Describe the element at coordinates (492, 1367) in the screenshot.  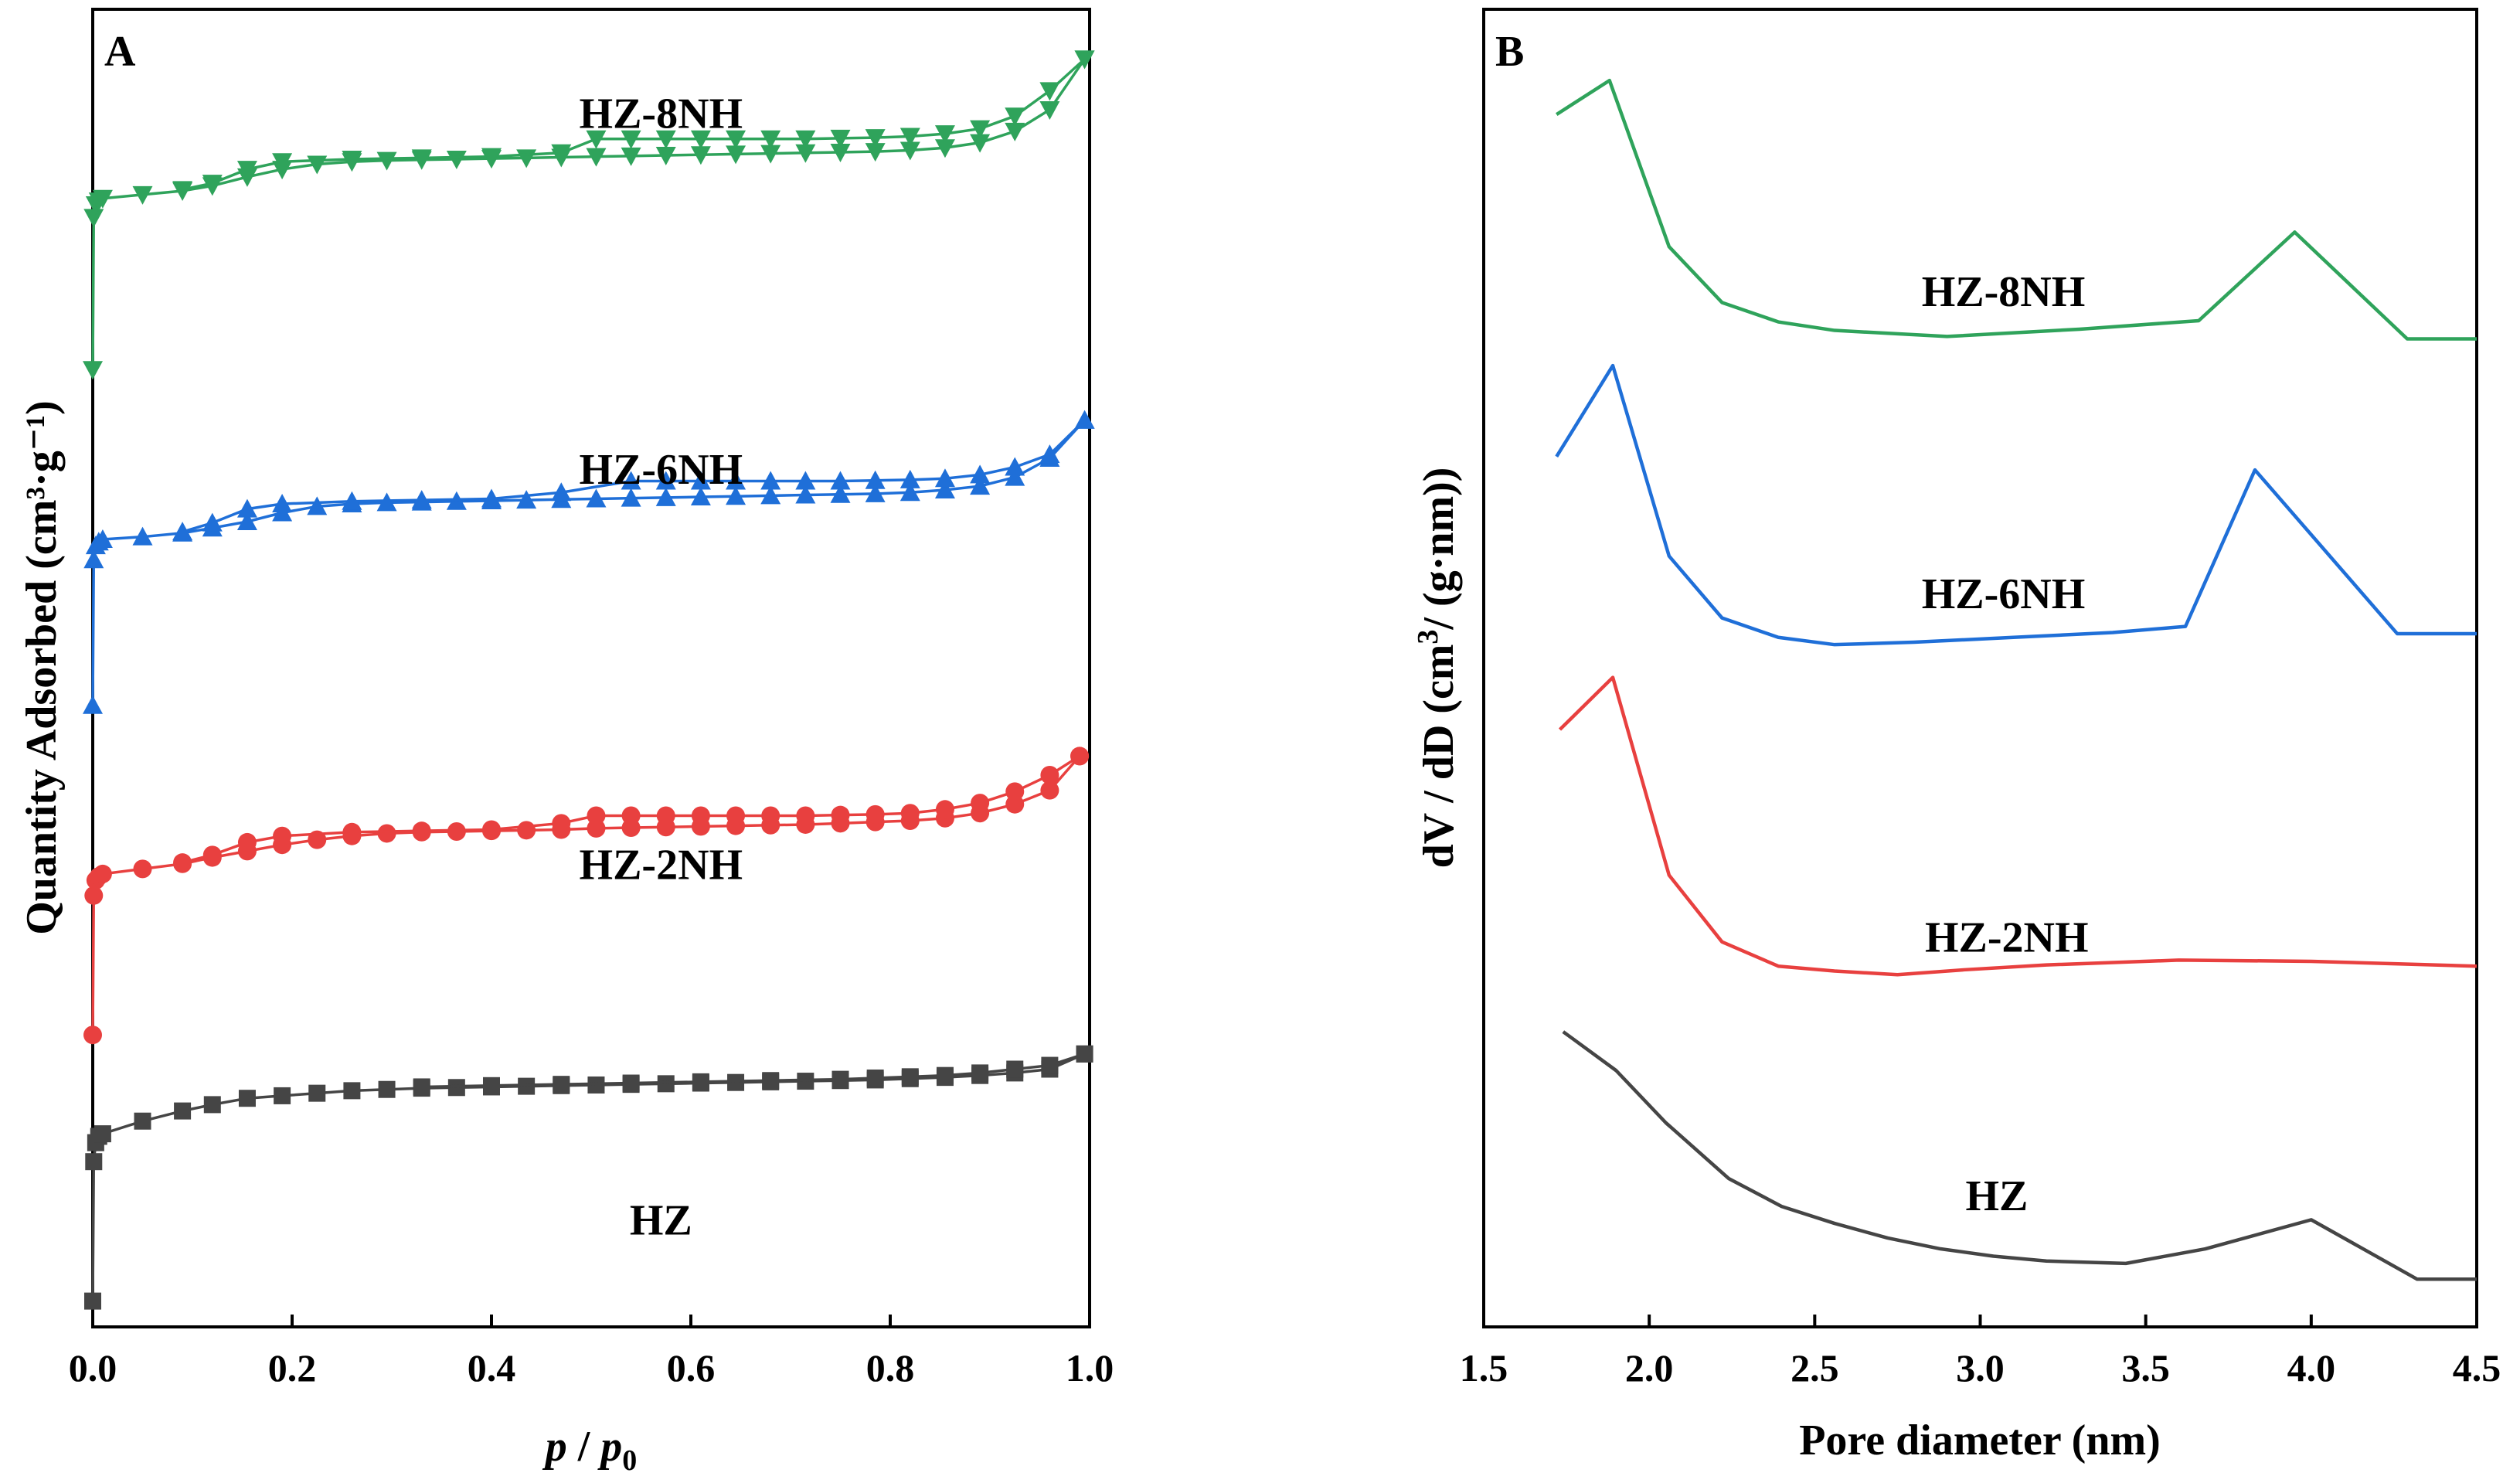
I see `x-tick-label: 0.4` at that location.